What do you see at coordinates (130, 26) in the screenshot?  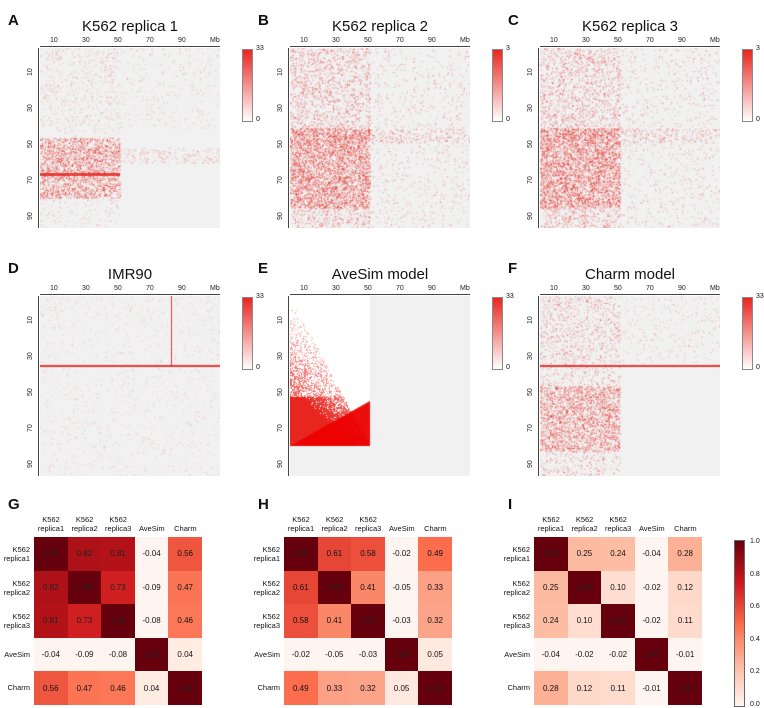 I see `panel-a-title: K562 replica 1` at bounding box center [130, 26].